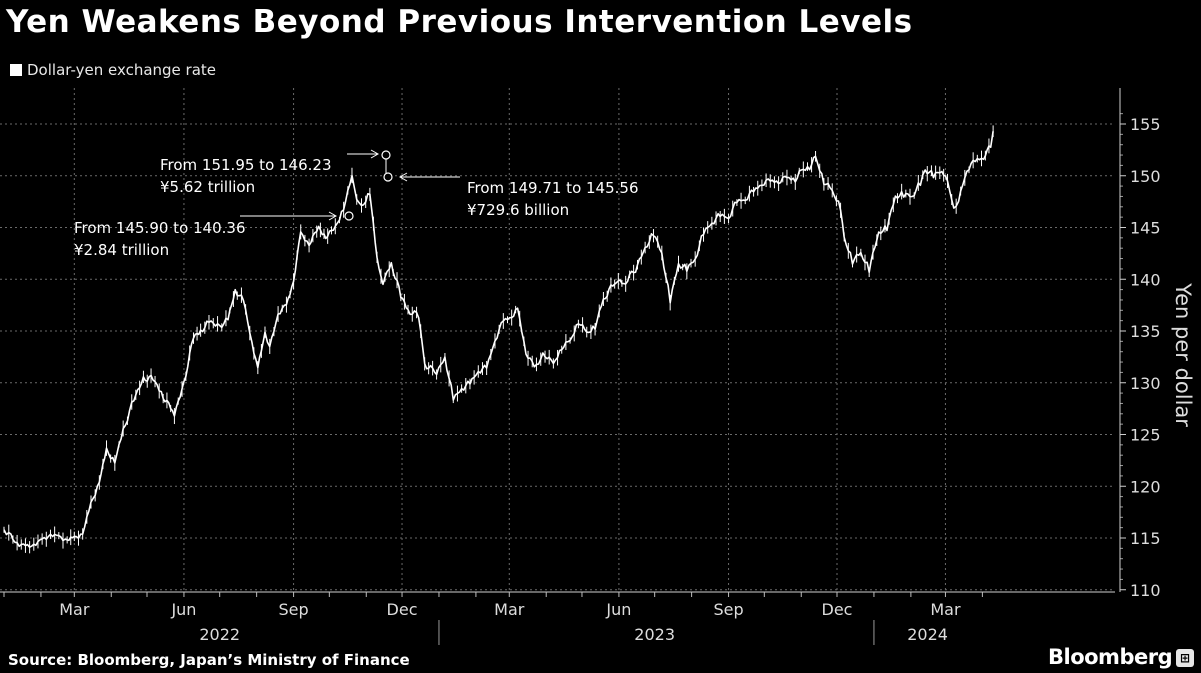  What do you see at coordinates (121, 250) in the screenshot?
I see `annotation-amount: ¥2.84 trillion` at bounding box center [121, 250].